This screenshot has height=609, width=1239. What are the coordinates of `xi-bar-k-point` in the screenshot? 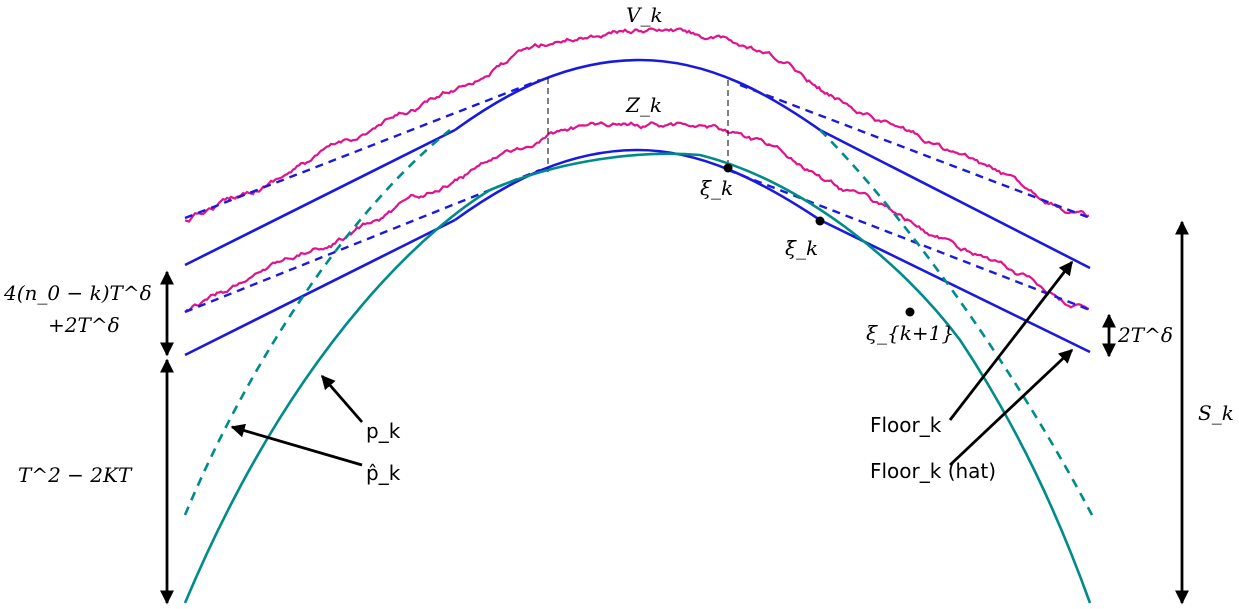 It's located at (820, 221).